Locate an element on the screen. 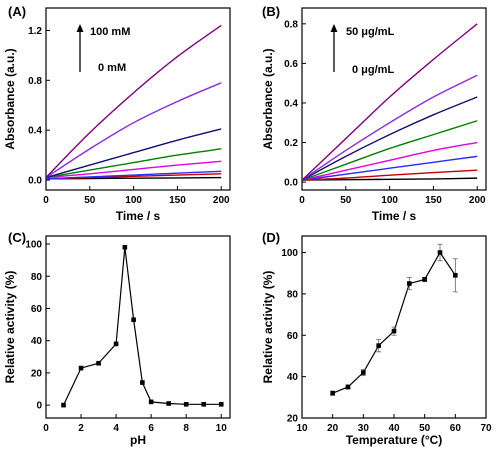 This screenshot has height=452, width=500. panel-b-arrow-head is located at coordinates (334, 28).